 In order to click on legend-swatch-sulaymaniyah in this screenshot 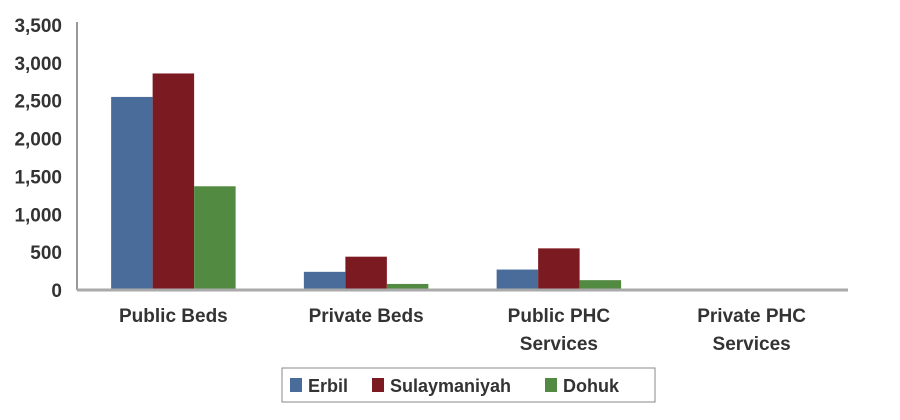, I will do `click(378, 385)`.